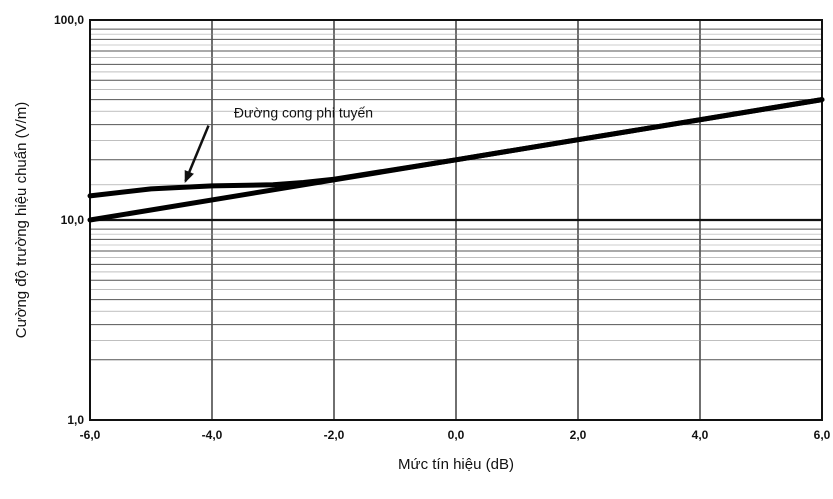 Image resolution: width=833 pixels, height=499 pixels. Describe the element at coordinates (334, 435) in the screenshot. I see `x-tick-label: -2,0` at that location.